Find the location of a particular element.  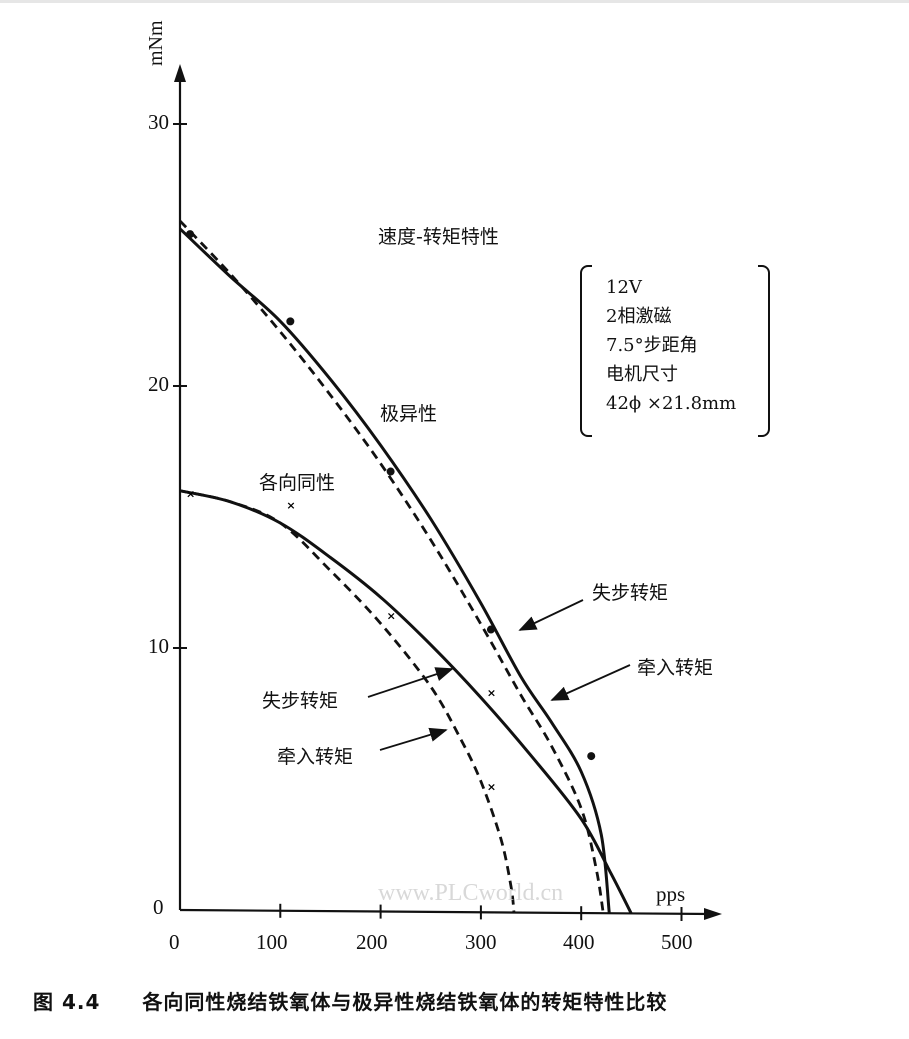

aniso-pullout-arrow-icon is located at coordinates (551, 615).